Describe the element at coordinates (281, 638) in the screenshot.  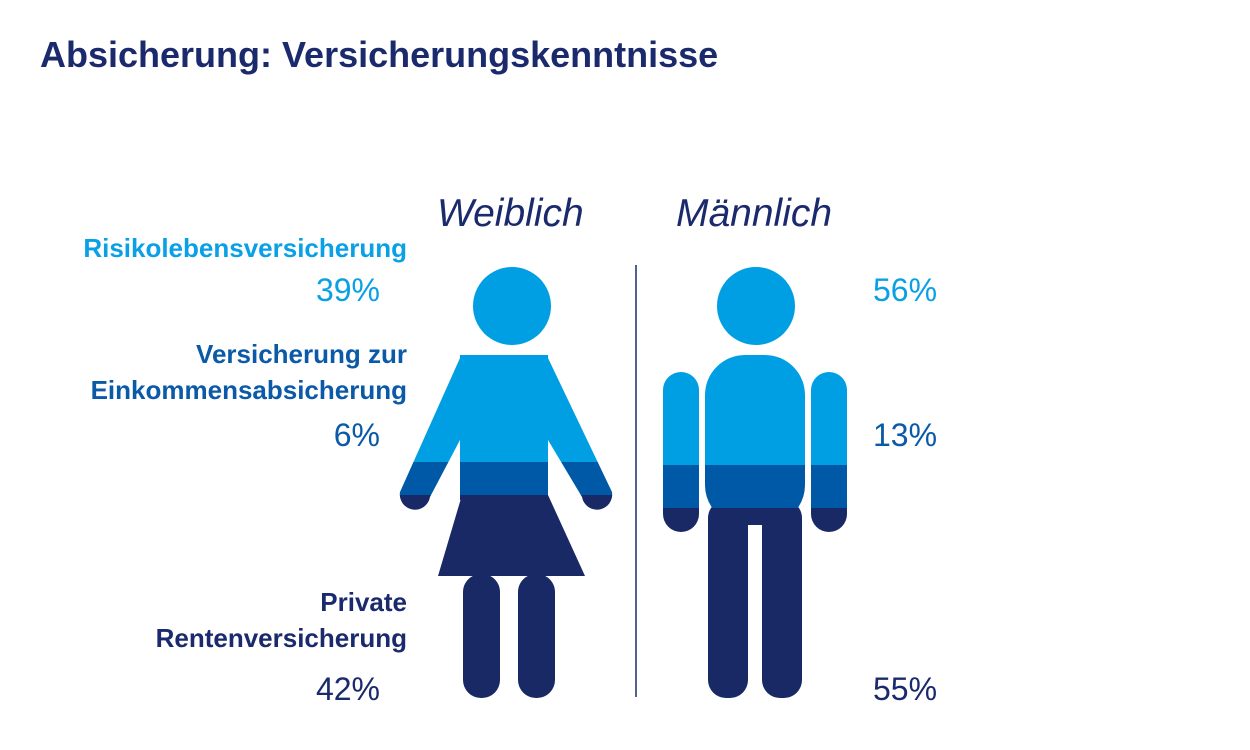
I see `category-label-line: Rentenversicherung` at that location.